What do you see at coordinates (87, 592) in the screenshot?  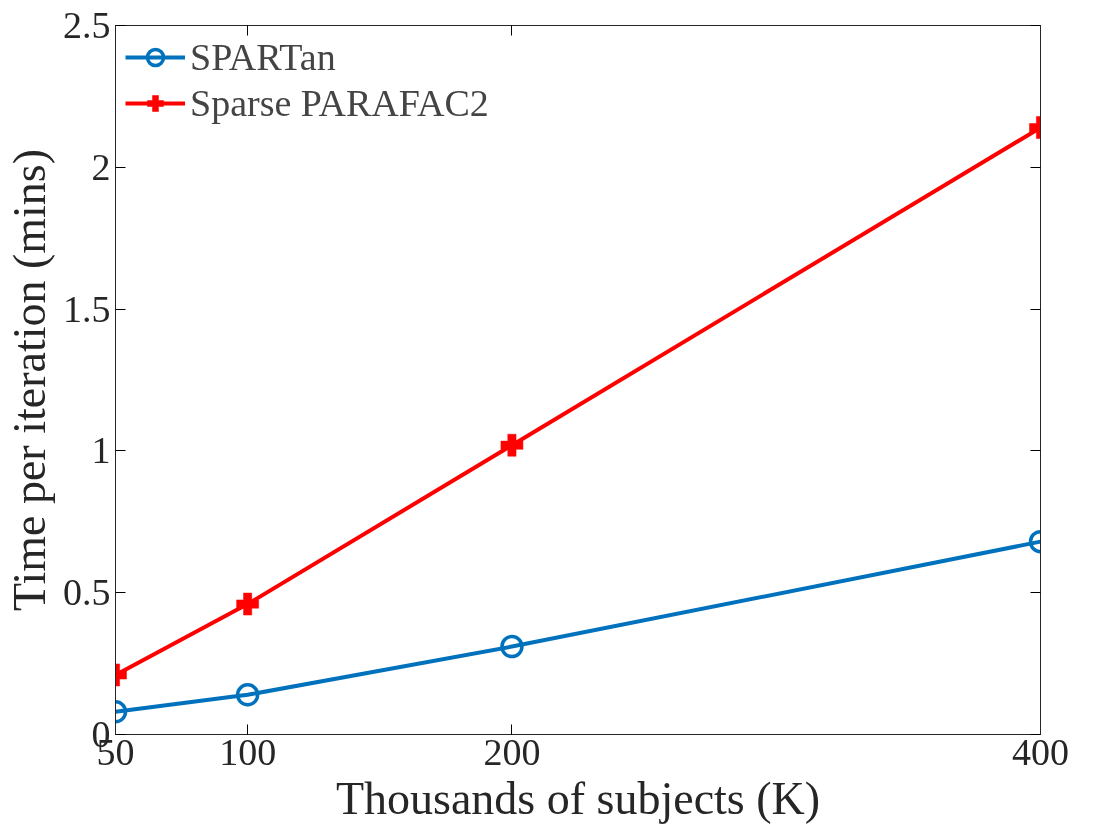 I see `y-tick-label: 0.5` at bounding box center [87, 592].